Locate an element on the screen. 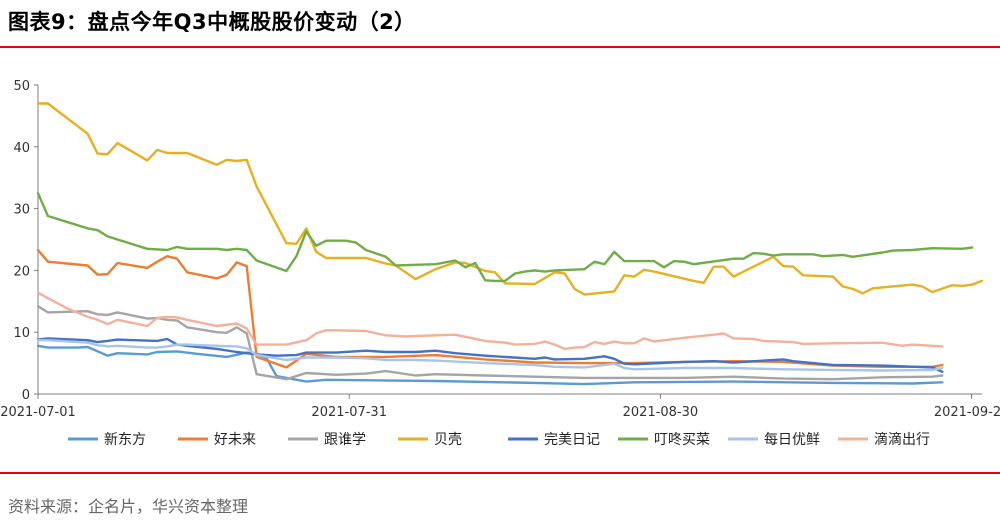 This screenshot has width=1000, height=522. legend-label: 跟谁学 is located at coordinates (345, 440).